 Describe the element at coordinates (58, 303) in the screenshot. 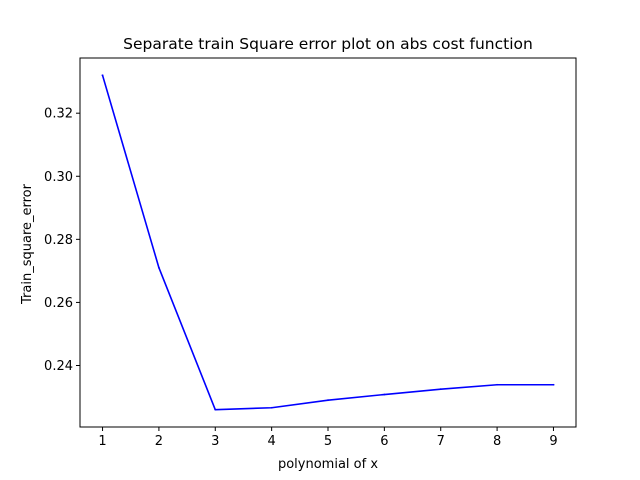

I see `y-tick-label: 0.26` at that location.